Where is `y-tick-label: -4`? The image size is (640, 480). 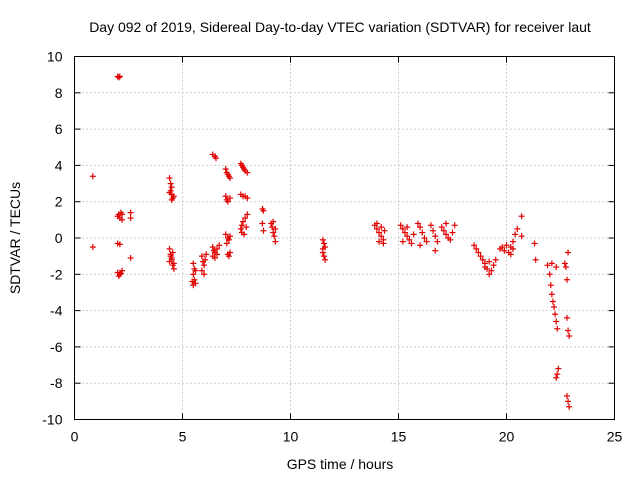 y-tick-label: -4 is located at coordinates (56, 311).